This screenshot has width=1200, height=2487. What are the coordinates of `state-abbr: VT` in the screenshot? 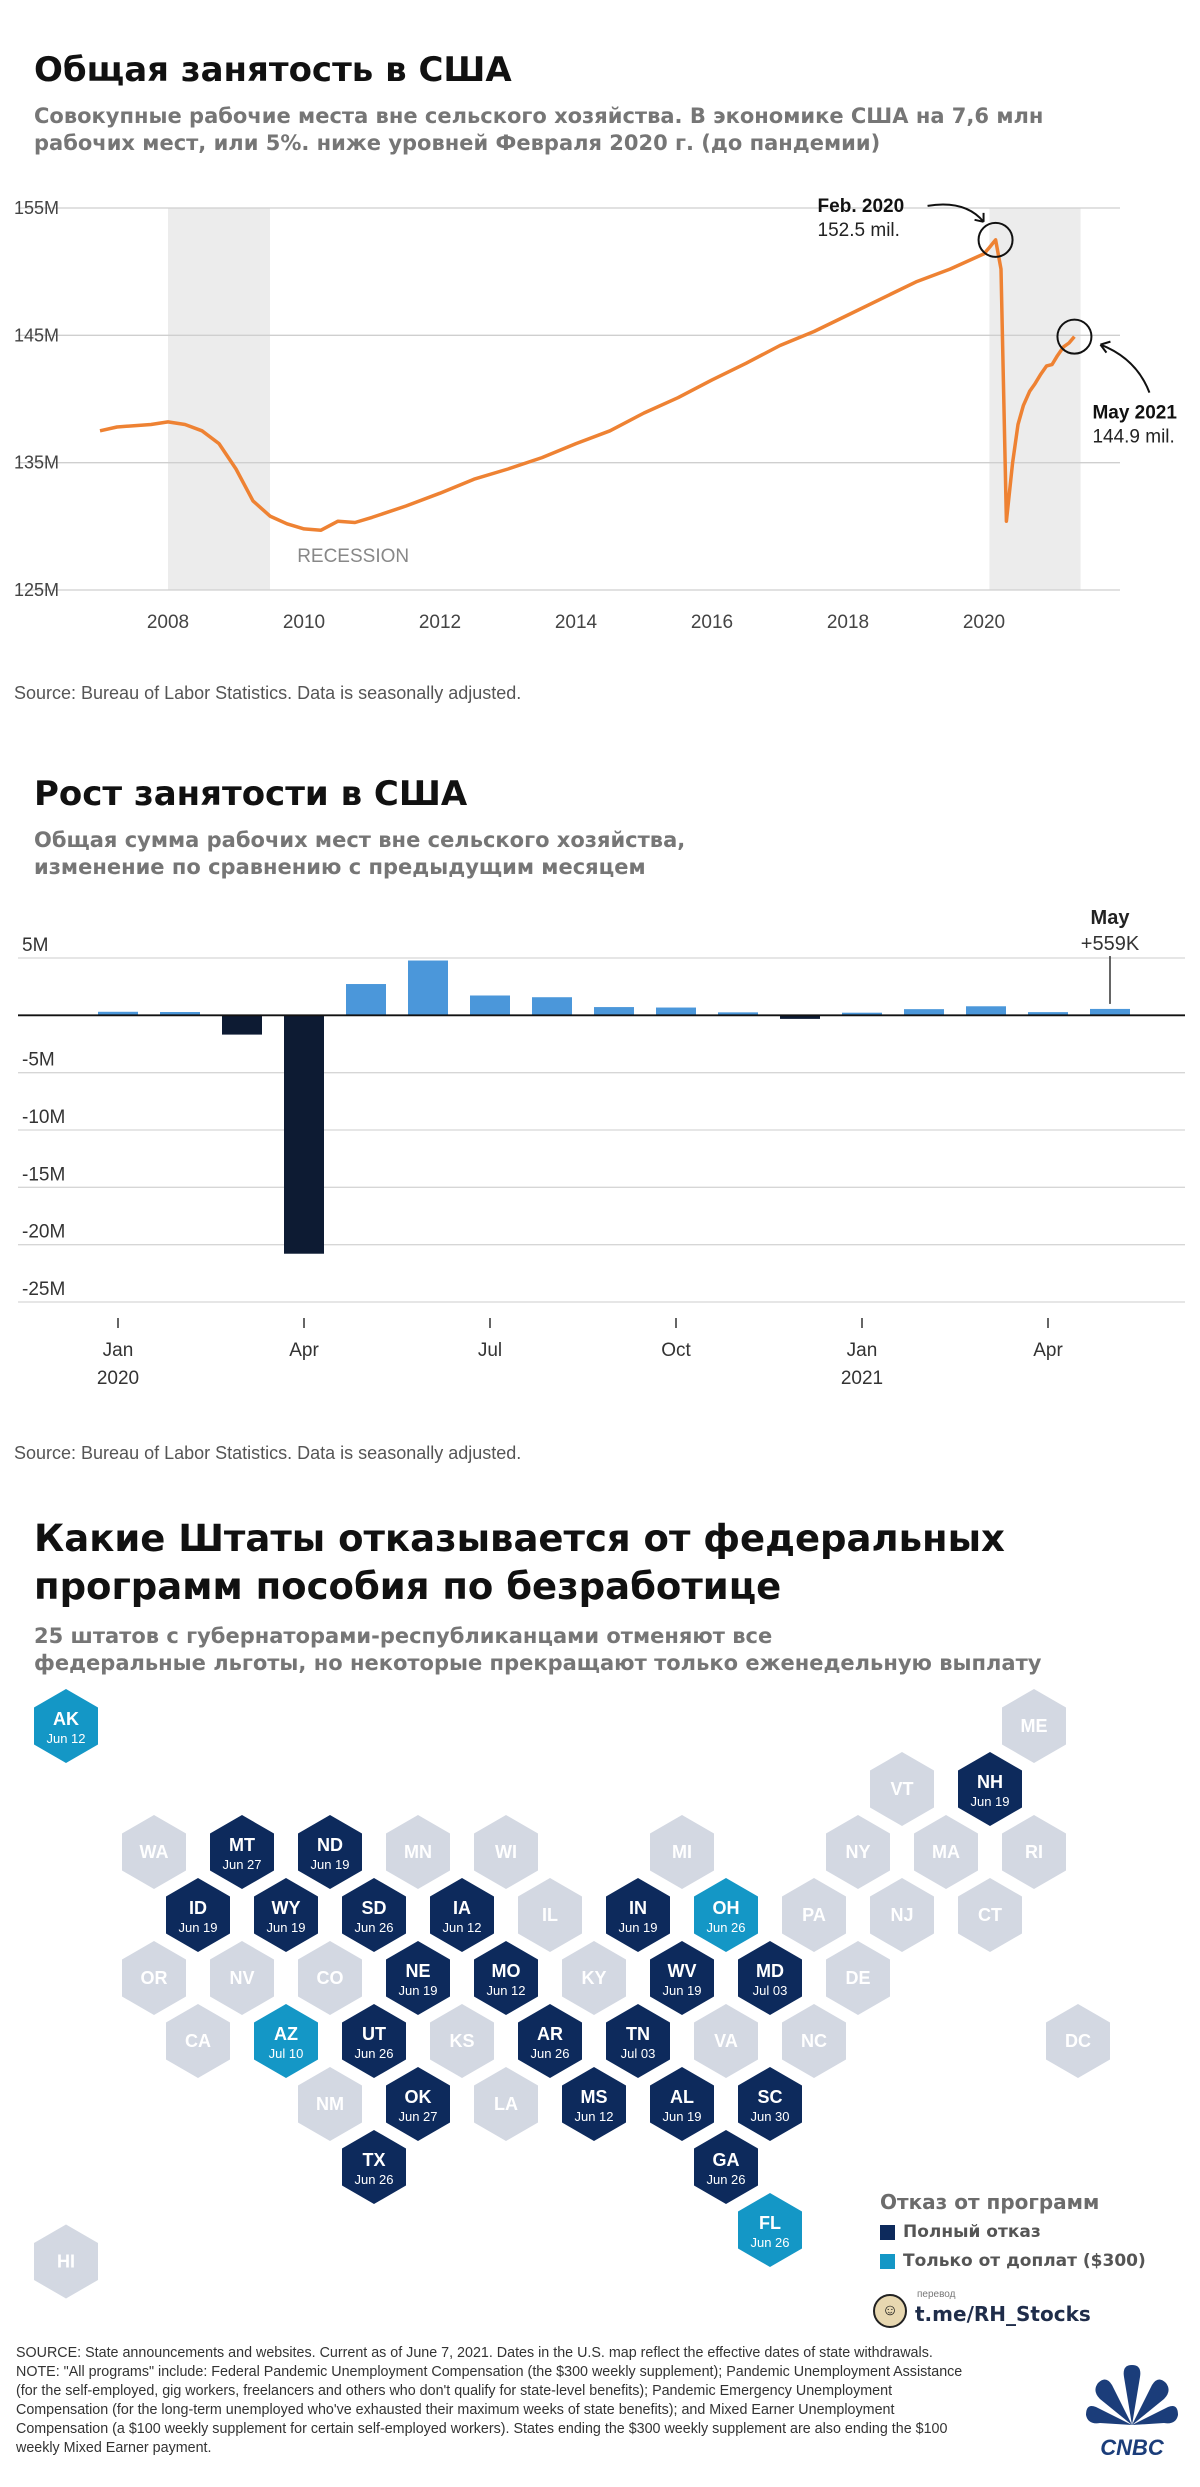 It's located at (901, 1789).